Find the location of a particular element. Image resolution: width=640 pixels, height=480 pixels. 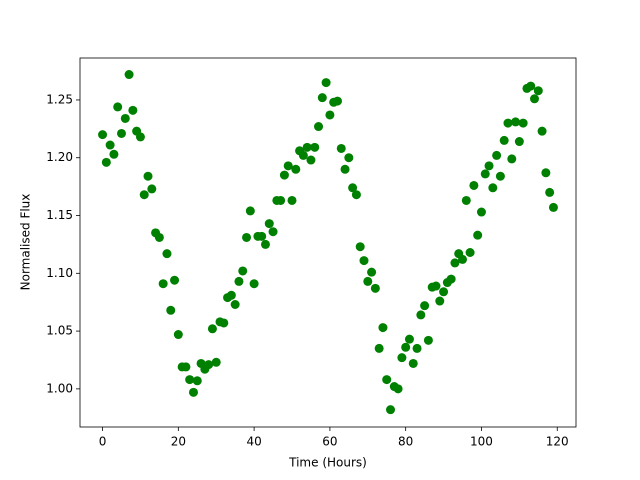

y-tick-label: 1.15 is located at coordinates (59, 215).